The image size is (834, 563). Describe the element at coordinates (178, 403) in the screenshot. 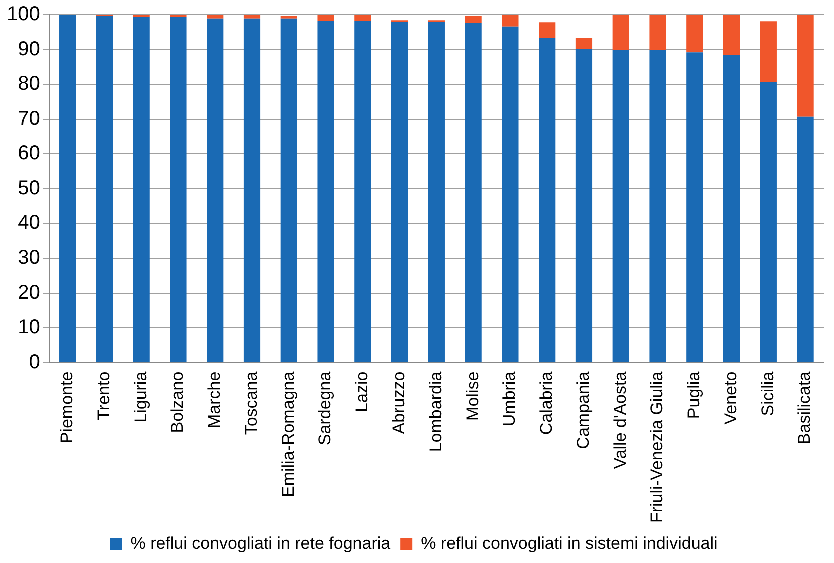

I see `x-tick-label: Bolzano` at that location.